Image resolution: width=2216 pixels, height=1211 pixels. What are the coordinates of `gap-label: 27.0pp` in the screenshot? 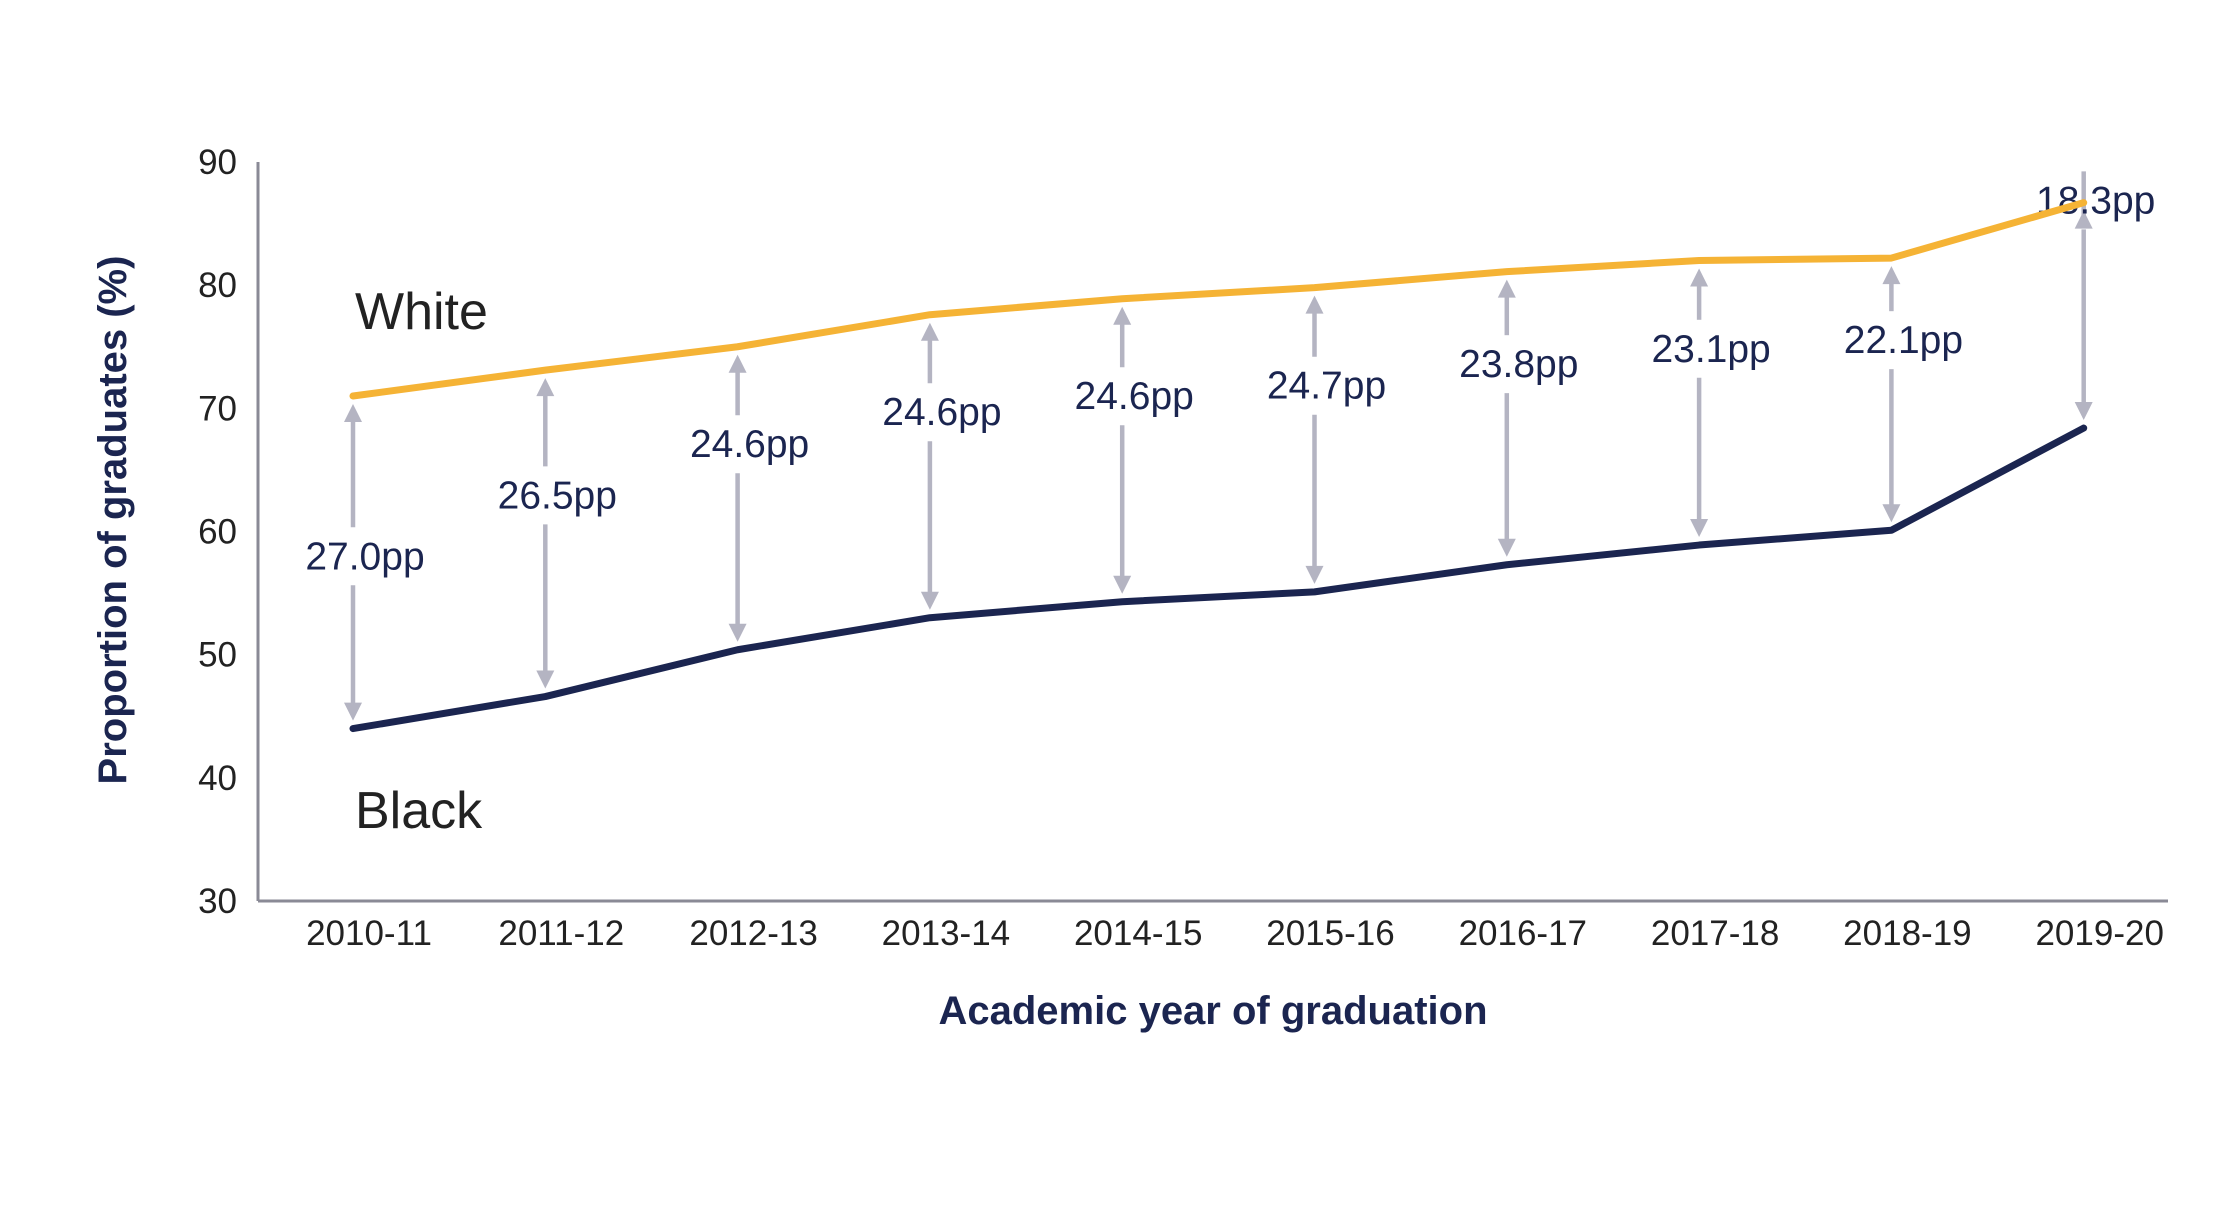 It's located at (364, 556).